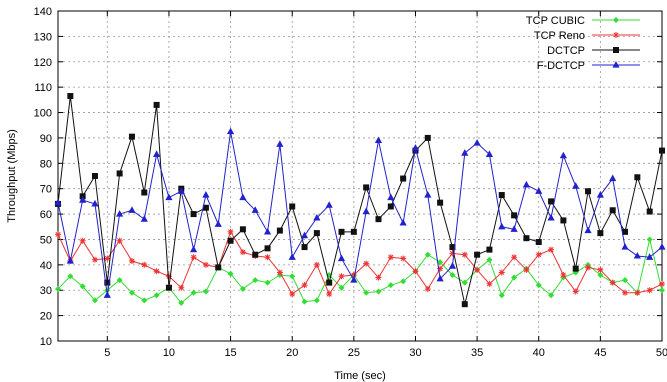 The image size is (667, 382). Describe the element at coordinates (561, 66) in the screenshot. I see `legend-label-f-dctcp: F-DCTCP` at that location.